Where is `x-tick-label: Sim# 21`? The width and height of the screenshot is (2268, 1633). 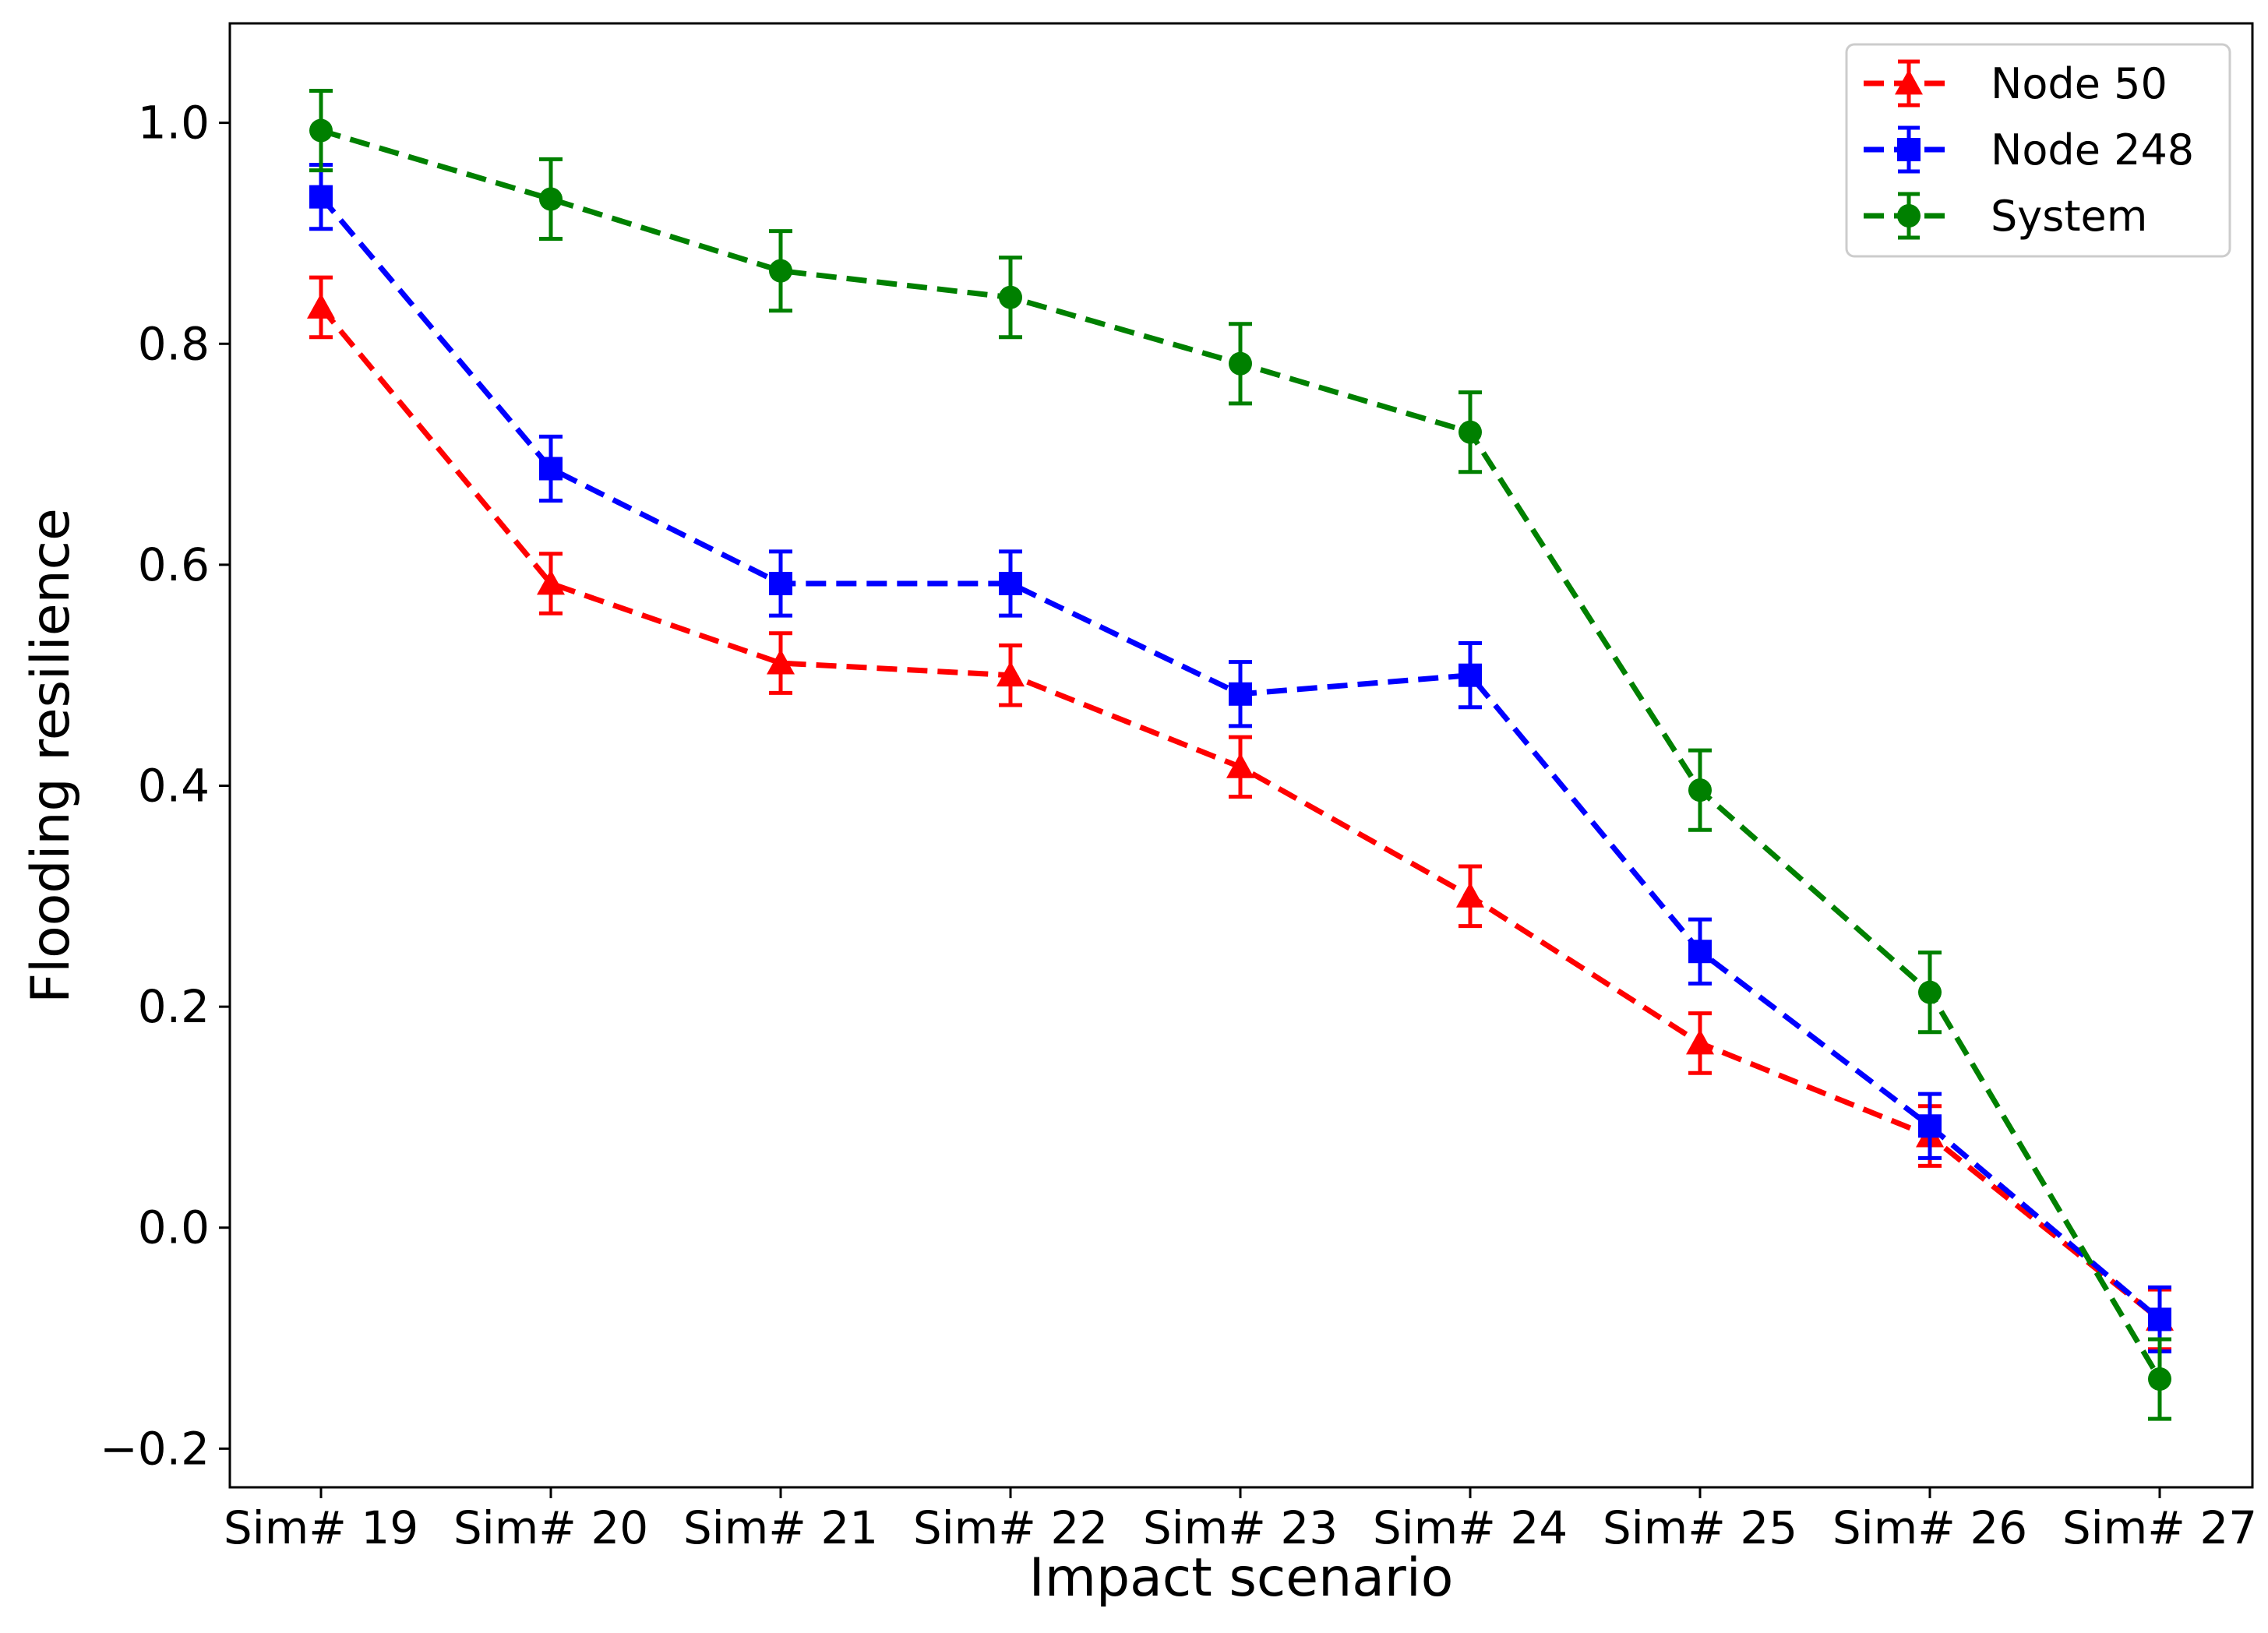 x-tick-label: Sim# 21 is located at coordinates (780, 1527).